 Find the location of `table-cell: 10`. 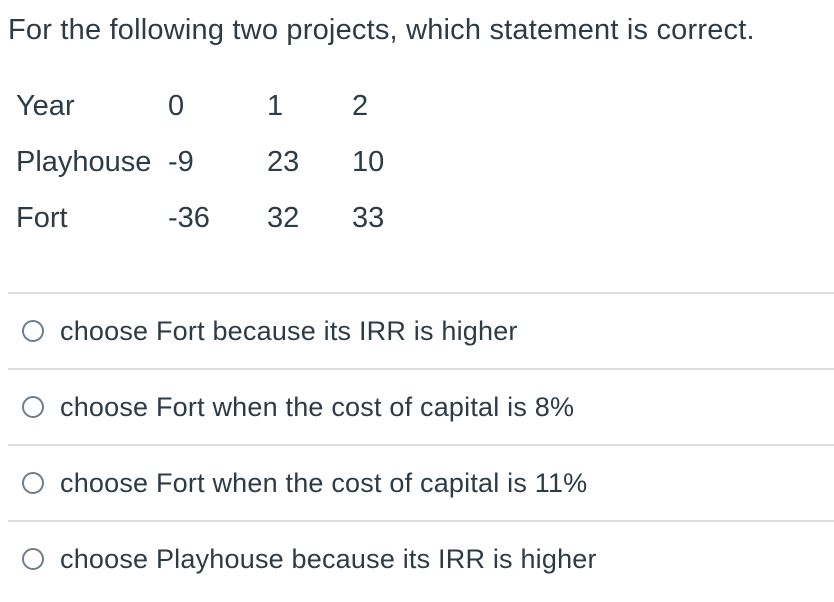

table-cell: 10 is located at coordinates (368, 161).